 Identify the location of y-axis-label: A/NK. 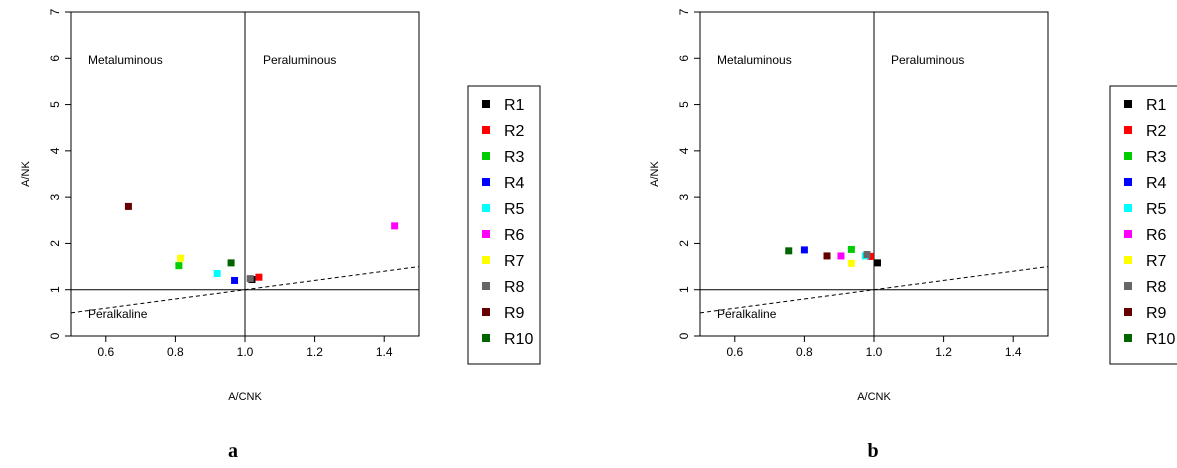
(655, 174).